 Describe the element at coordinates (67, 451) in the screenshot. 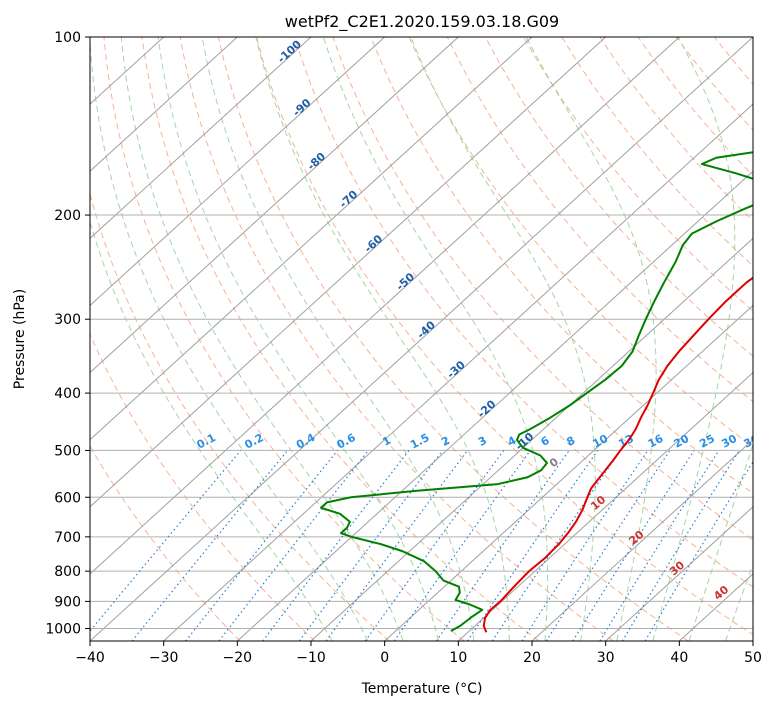

I see `y-tick-label: 500` at that location.